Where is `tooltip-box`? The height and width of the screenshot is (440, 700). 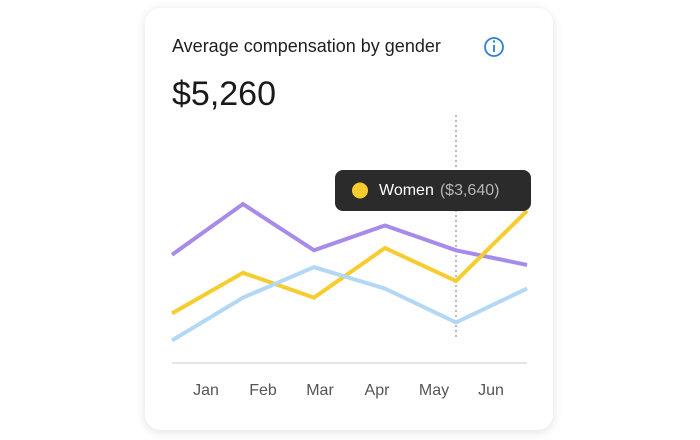
tooltip-box is located at coordinates (433, 190).